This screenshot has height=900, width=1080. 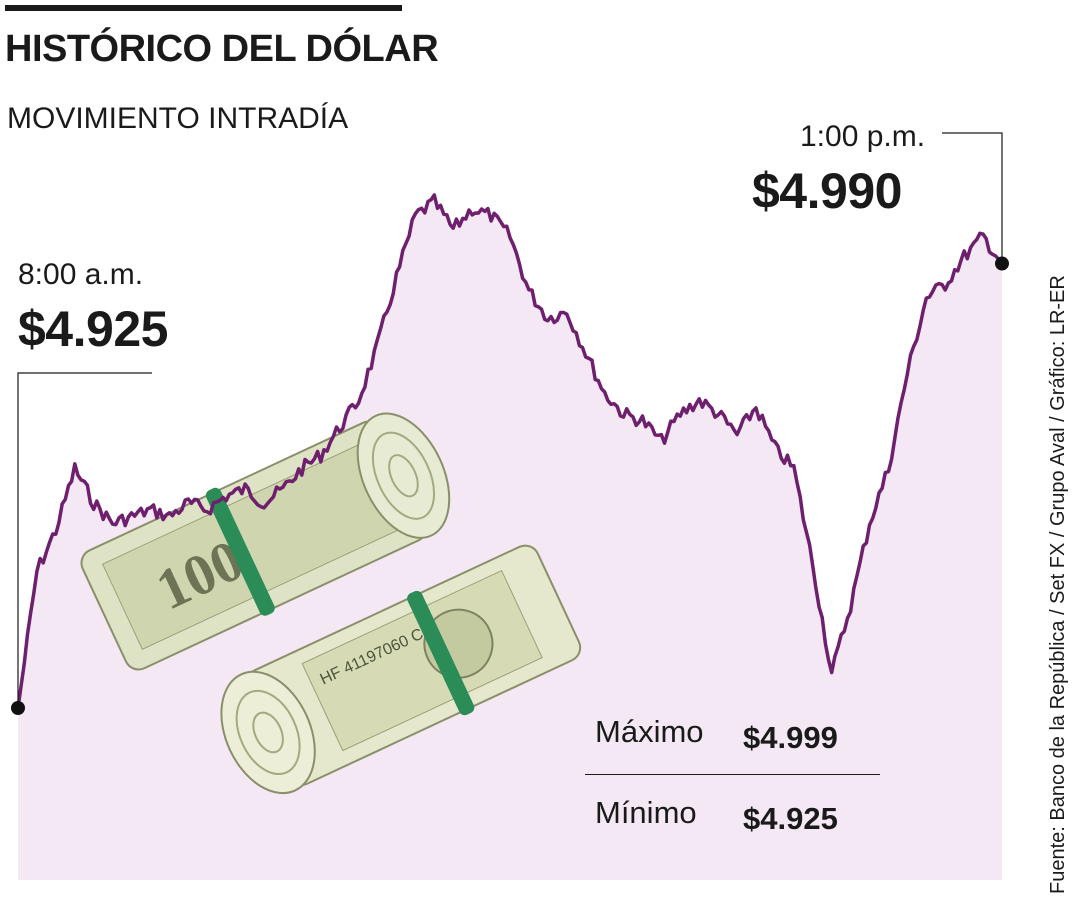 I want to click on max-value: $4.999, so click(x=790, y=737).